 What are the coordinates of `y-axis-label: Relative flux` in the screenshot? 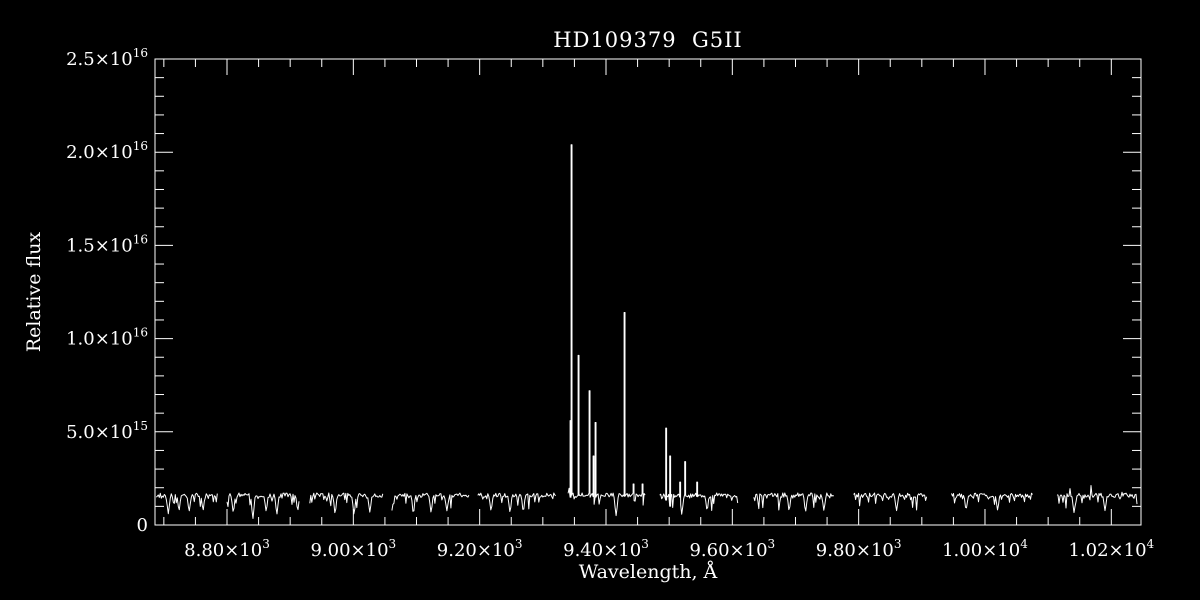 It's located at (34, 292).